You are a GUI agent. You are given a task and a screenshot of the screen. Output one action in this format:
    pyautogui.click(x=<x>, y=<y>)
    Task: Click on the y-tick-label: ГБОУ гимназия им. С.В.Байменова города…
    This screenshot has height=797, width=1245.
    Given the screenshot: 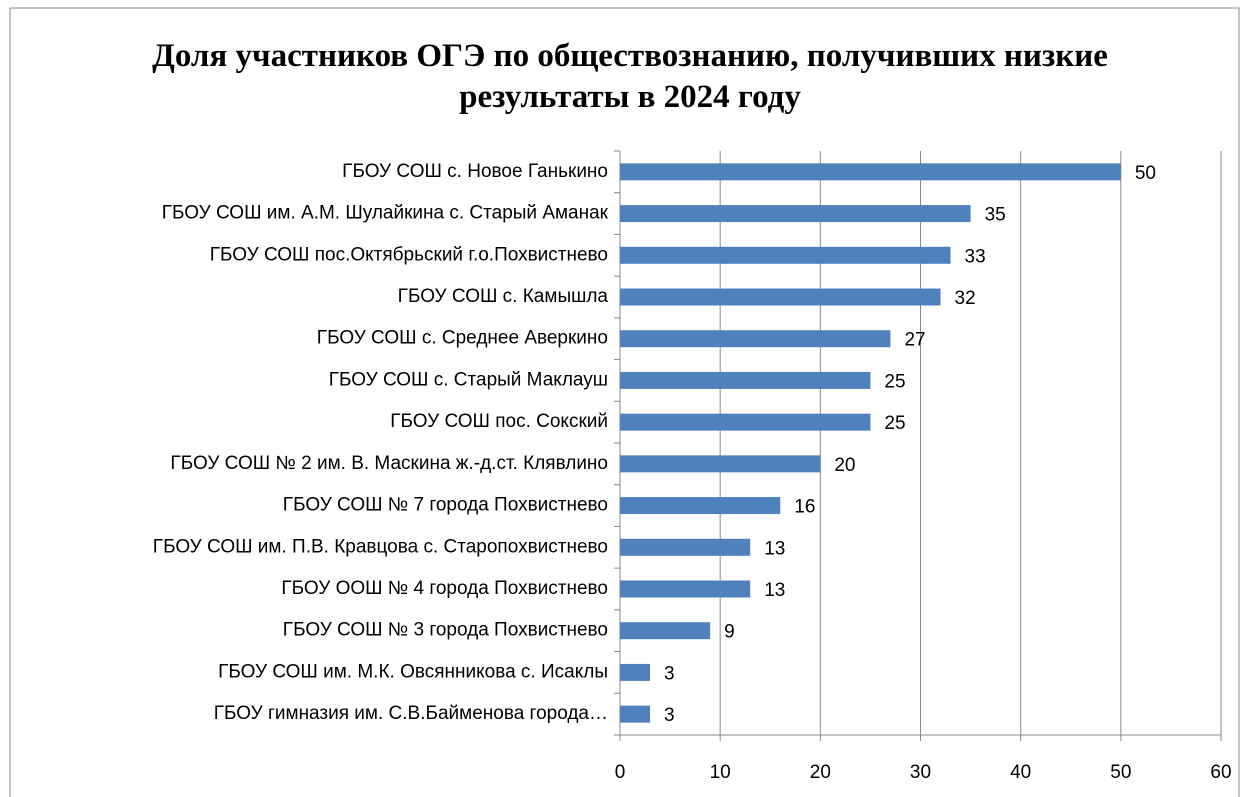 What is the action you would take?
    pyautogui.click(x=411, y=713)
    